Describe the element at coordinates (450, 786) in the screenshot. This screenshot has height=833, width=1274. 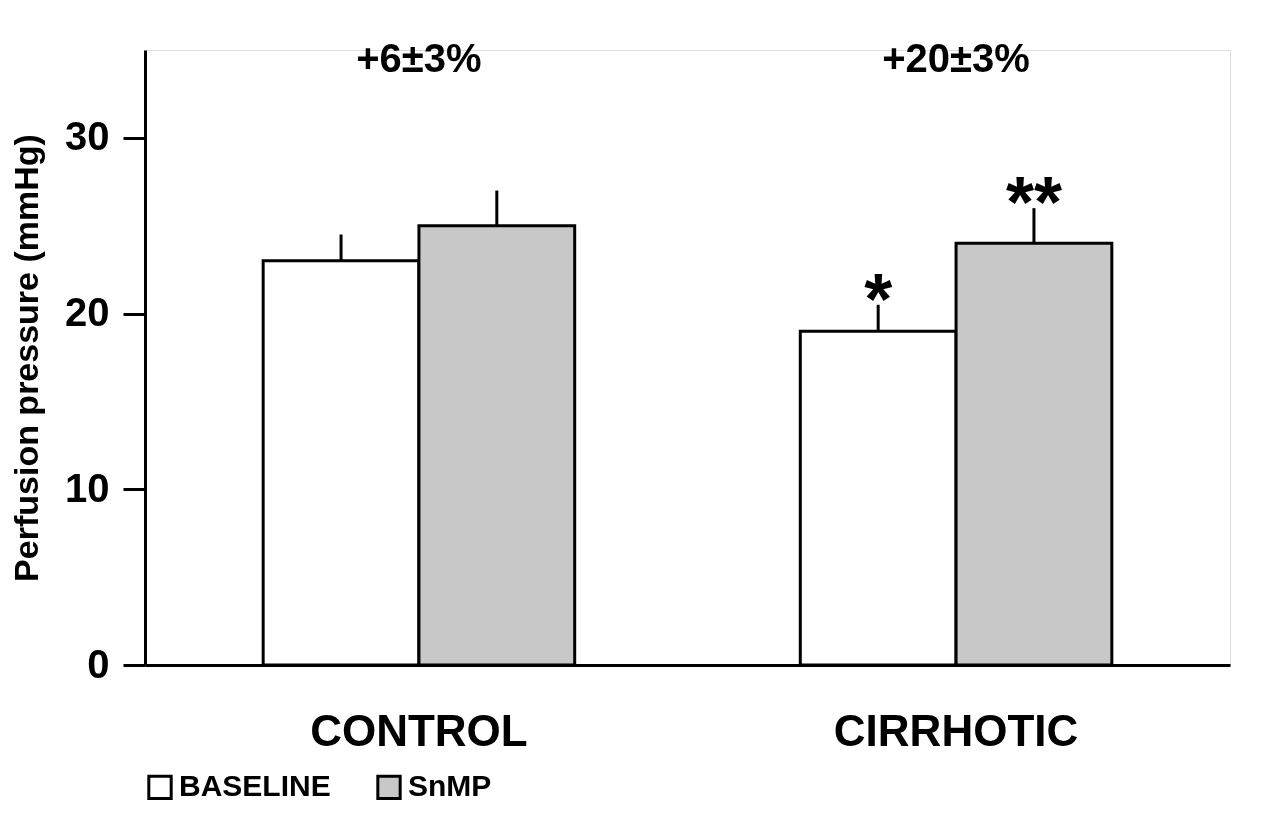
I see `legend-label: SnMP` at that location.